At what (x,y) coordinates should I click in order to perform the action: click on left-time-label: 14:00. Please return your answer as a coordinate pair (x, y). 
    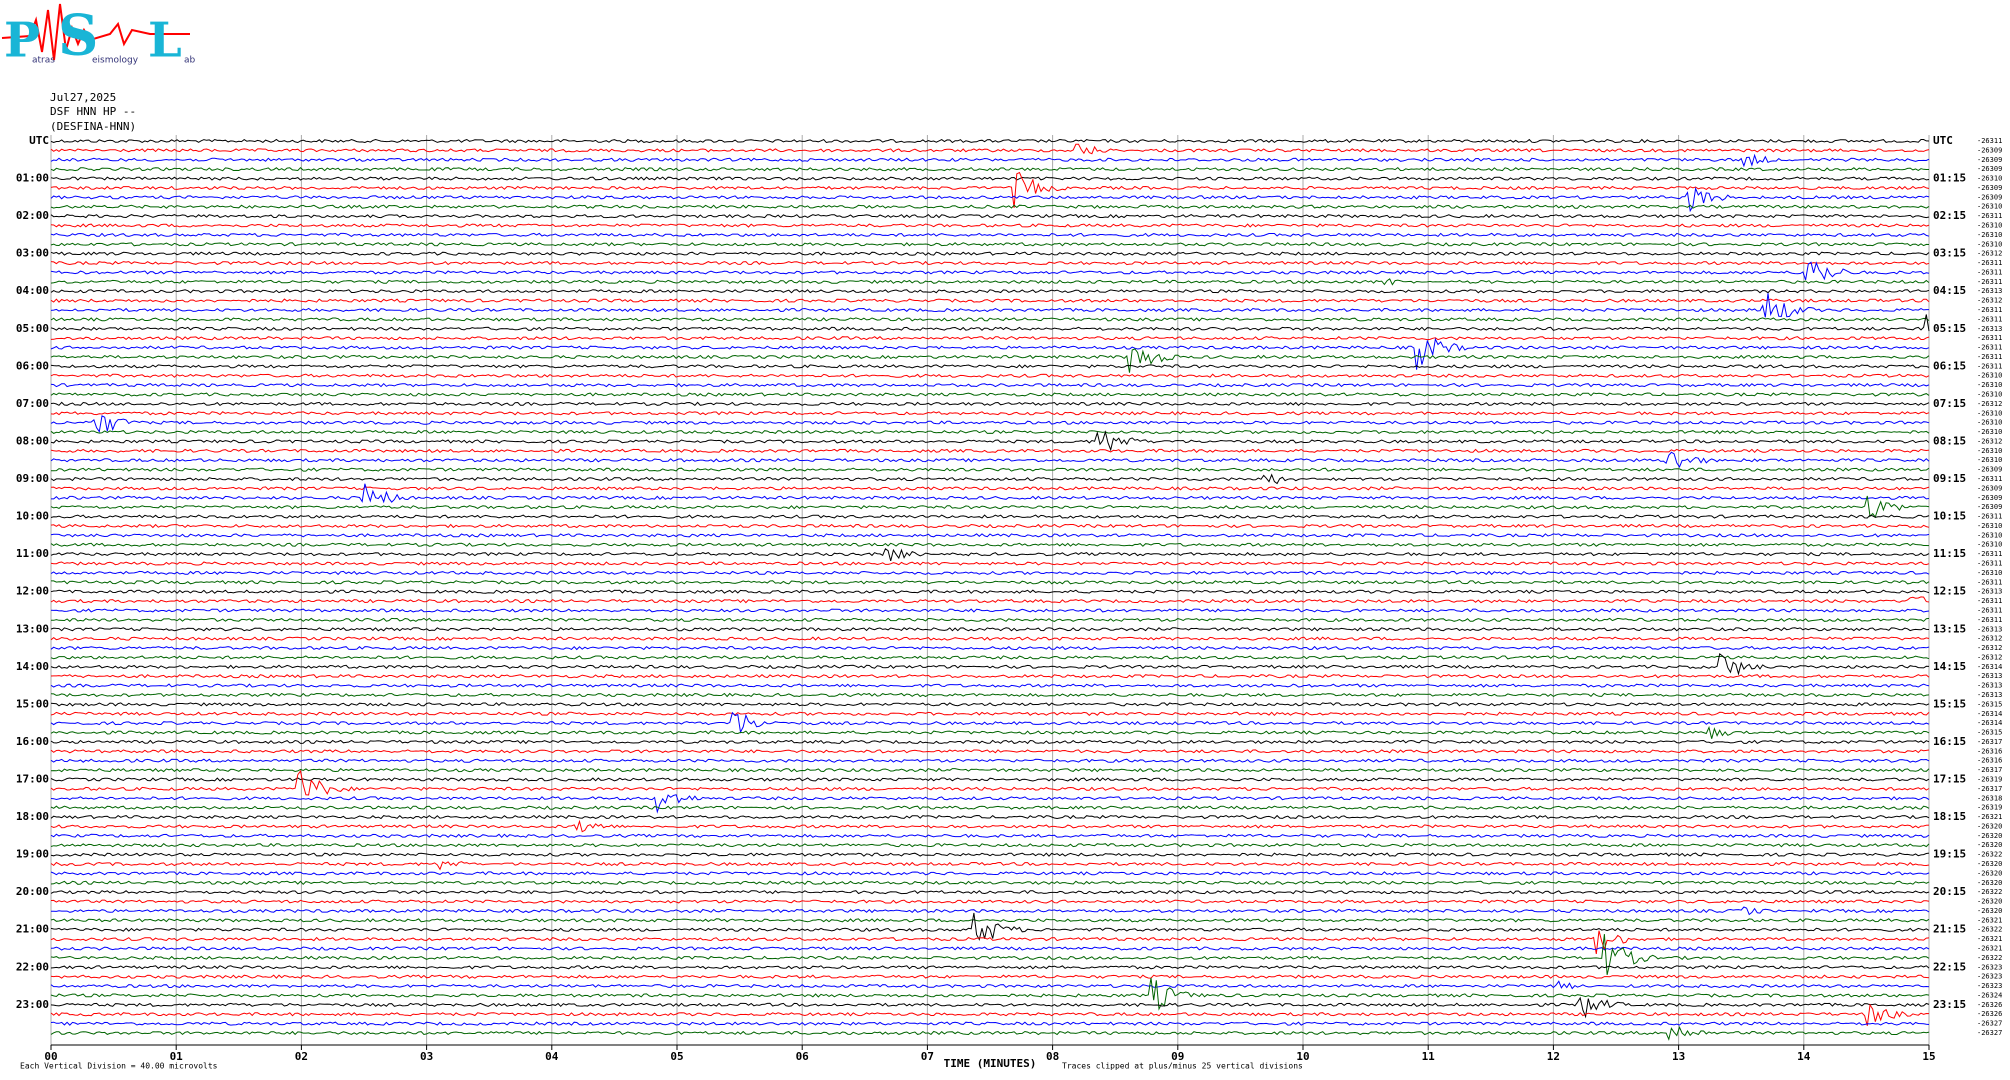
    Looking at the image, I should click on (32, 666).